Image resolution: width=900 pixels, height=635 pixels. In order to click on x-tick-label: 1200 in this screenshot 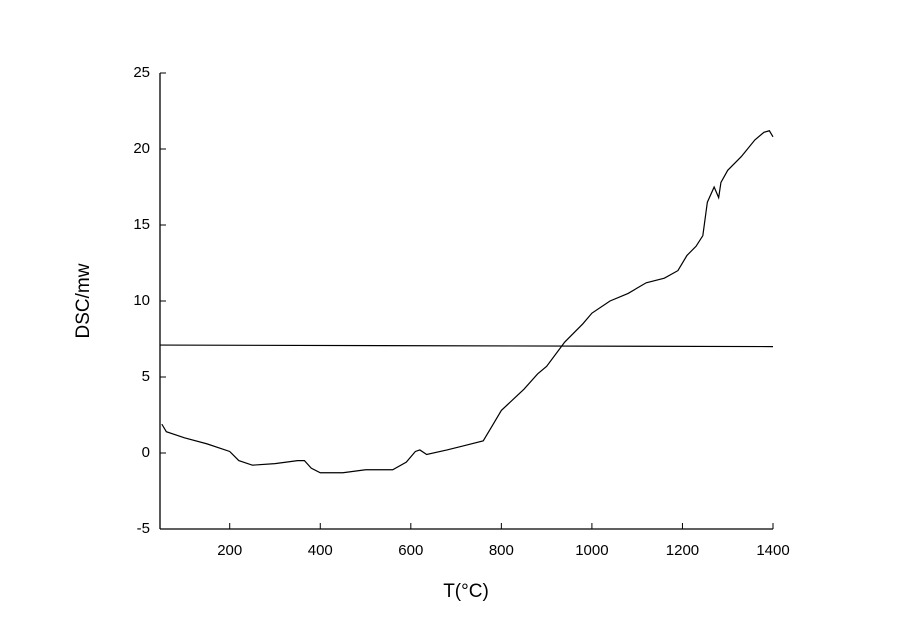, I will do `click(682, 550)`.